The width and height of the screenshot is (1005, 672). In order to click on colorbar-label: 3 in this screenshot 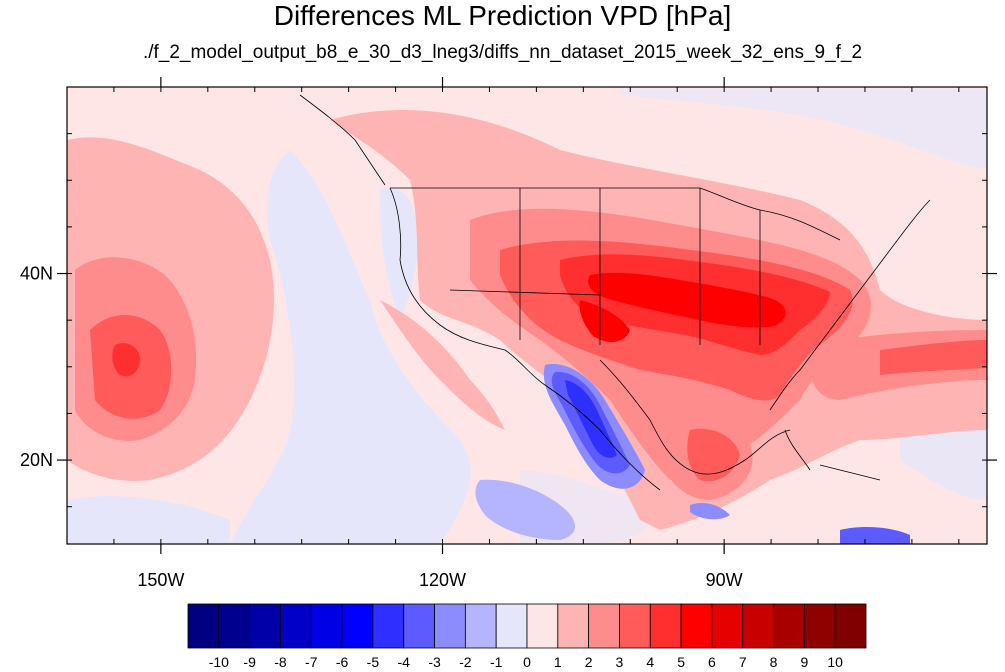, I will do `click(620, 662)`.